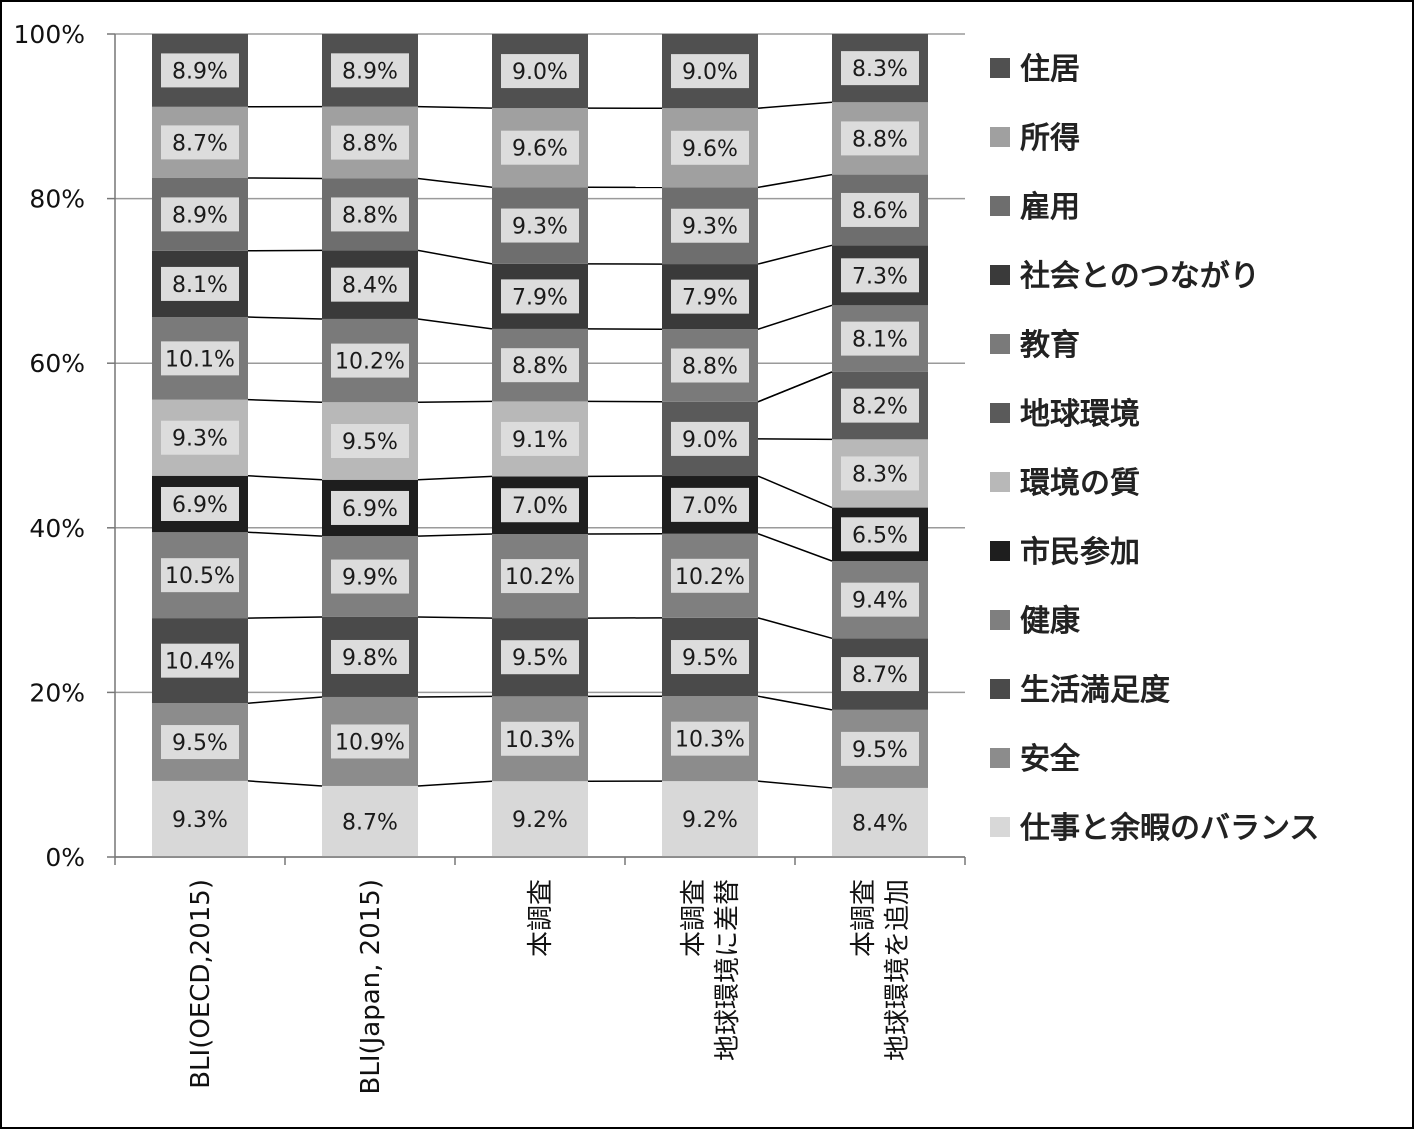 The width and height of the screenshot is (1414, 1129). I want to click on data-label: 10.3%, so click(710, 740).